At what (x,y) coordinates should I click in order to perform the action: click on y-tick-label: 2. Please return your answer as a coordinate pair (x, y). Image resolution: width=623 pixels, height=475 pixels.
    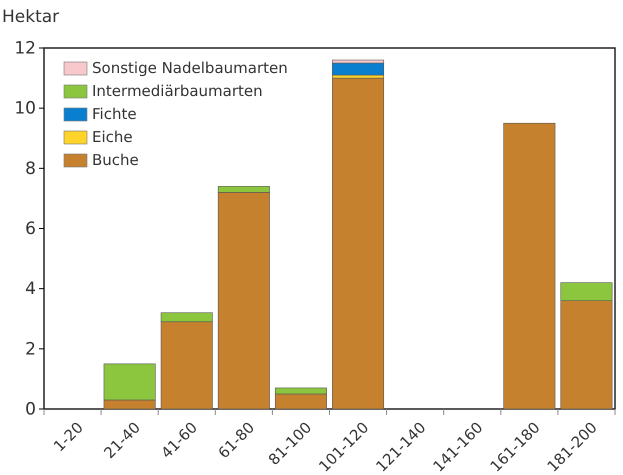
    Looking at the image, I should click on (30, 349).